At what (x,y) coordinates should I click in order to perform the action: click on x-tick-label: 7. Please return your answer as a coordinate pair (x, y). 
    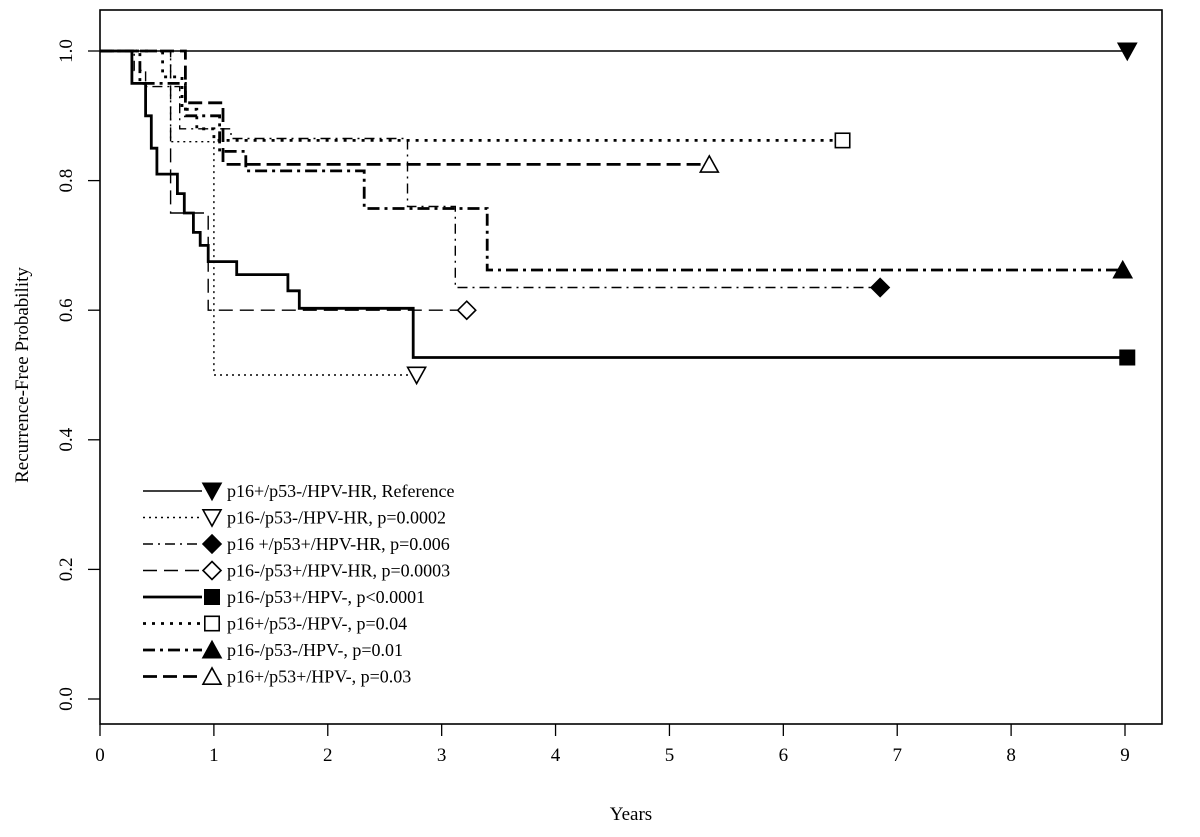
    Looking at the image, I should click on (897, 755).